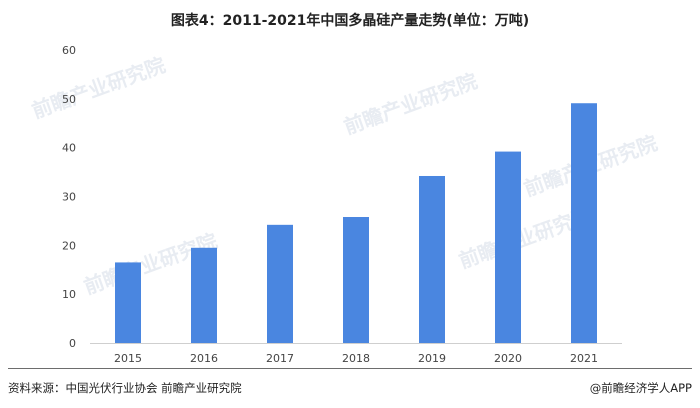  I want to click on x-tick-label: 2016, so click(204, 358).